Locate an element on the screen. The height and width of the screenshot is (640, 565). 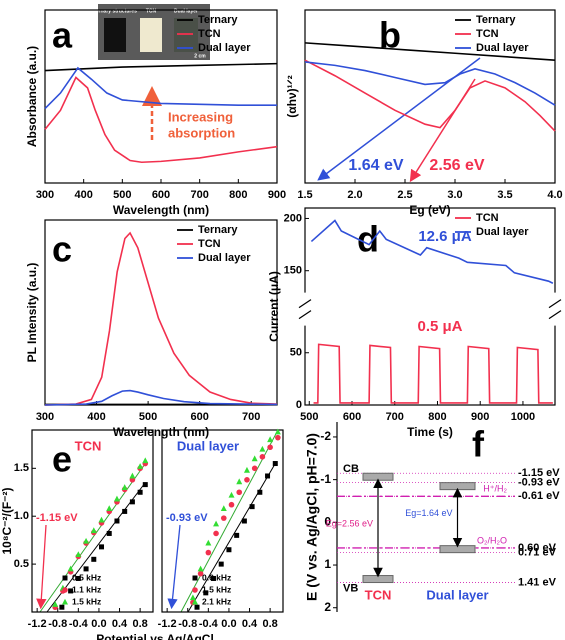
inset-label: TCN is located at coordinates (151, 11).